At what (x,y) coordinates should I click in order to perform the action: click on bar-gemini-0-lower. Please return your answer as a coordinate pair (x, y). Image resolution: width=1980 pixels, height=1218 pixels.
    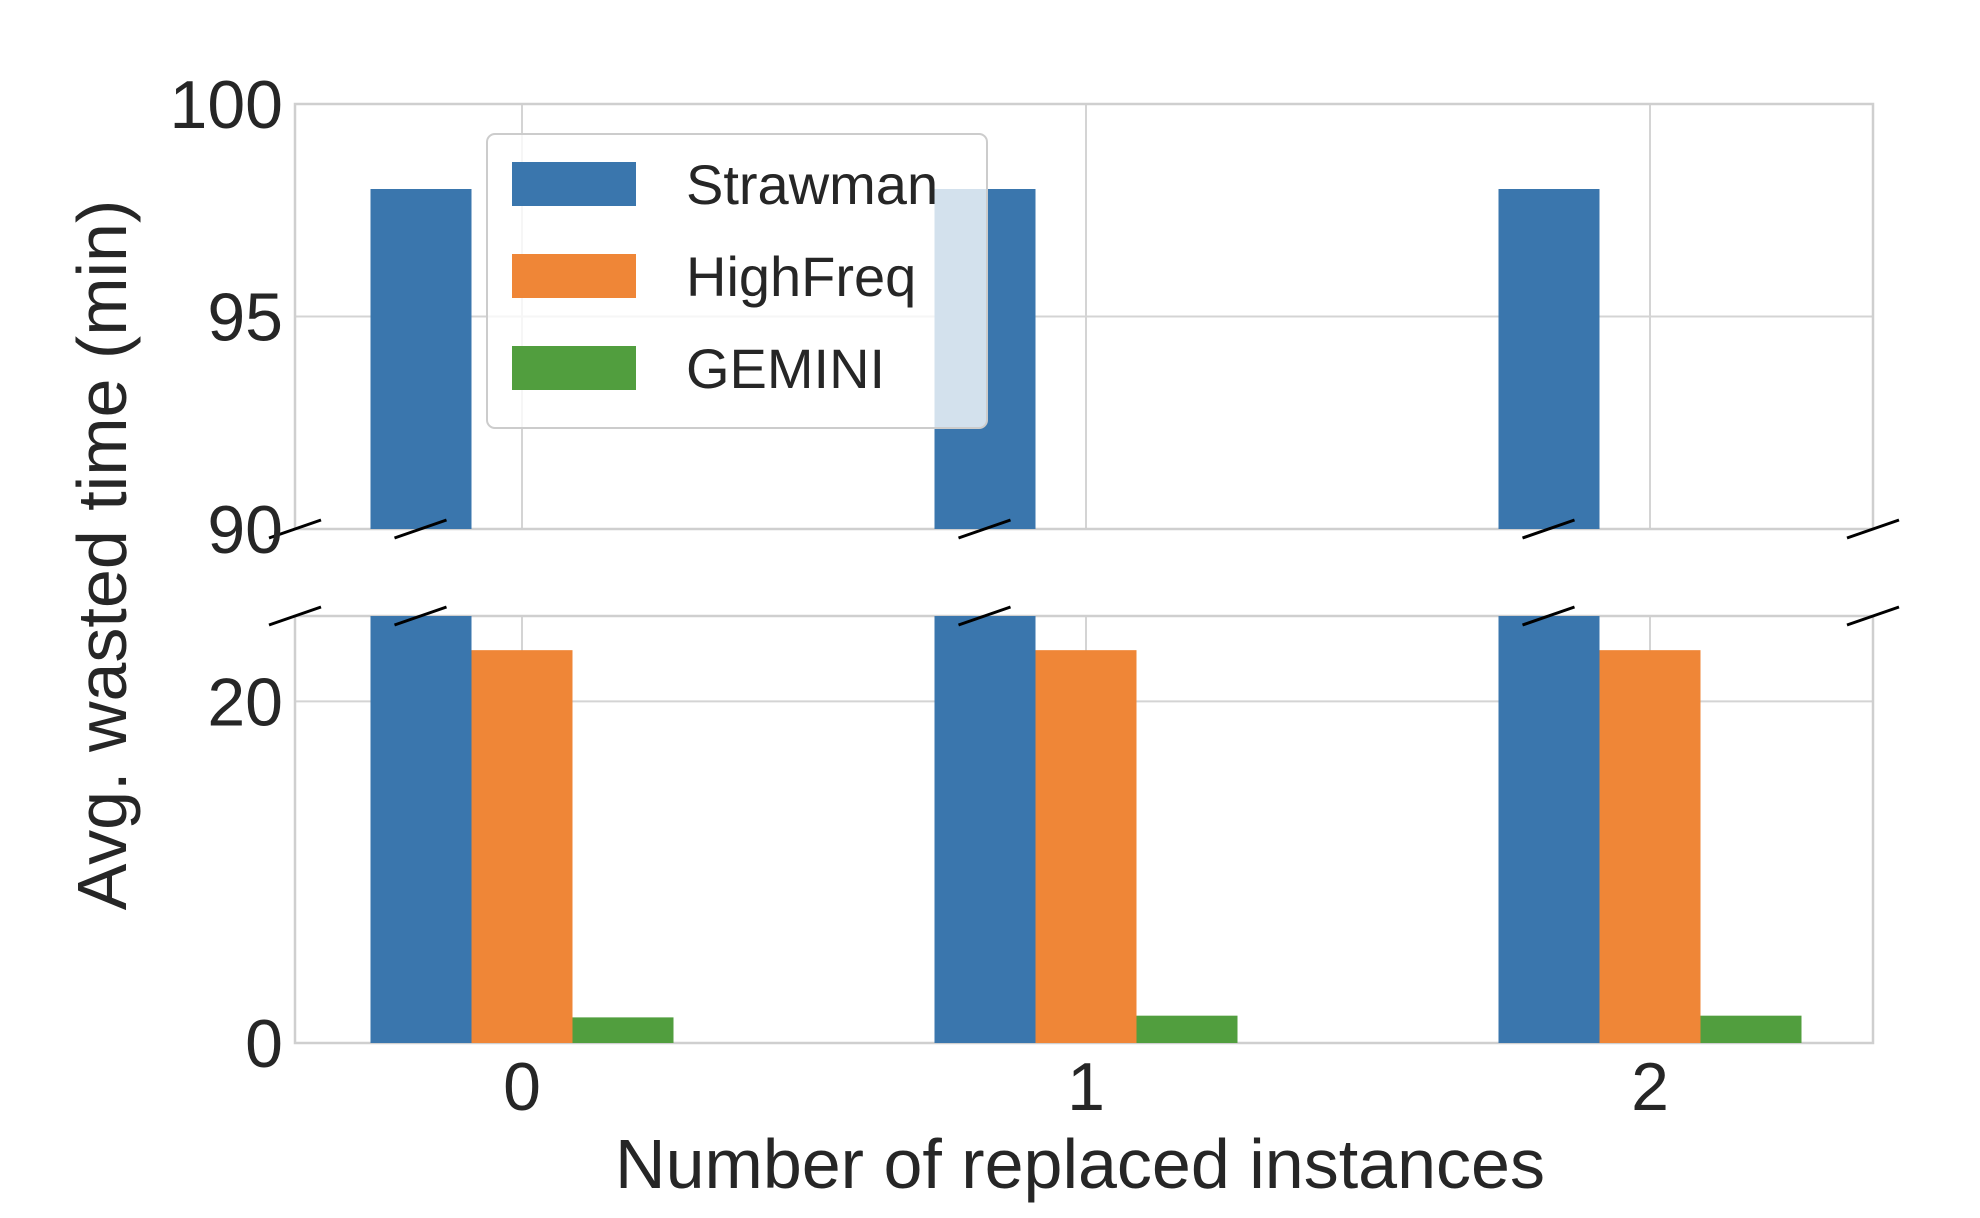
    Looking at the image, I should click on (623, 1030).